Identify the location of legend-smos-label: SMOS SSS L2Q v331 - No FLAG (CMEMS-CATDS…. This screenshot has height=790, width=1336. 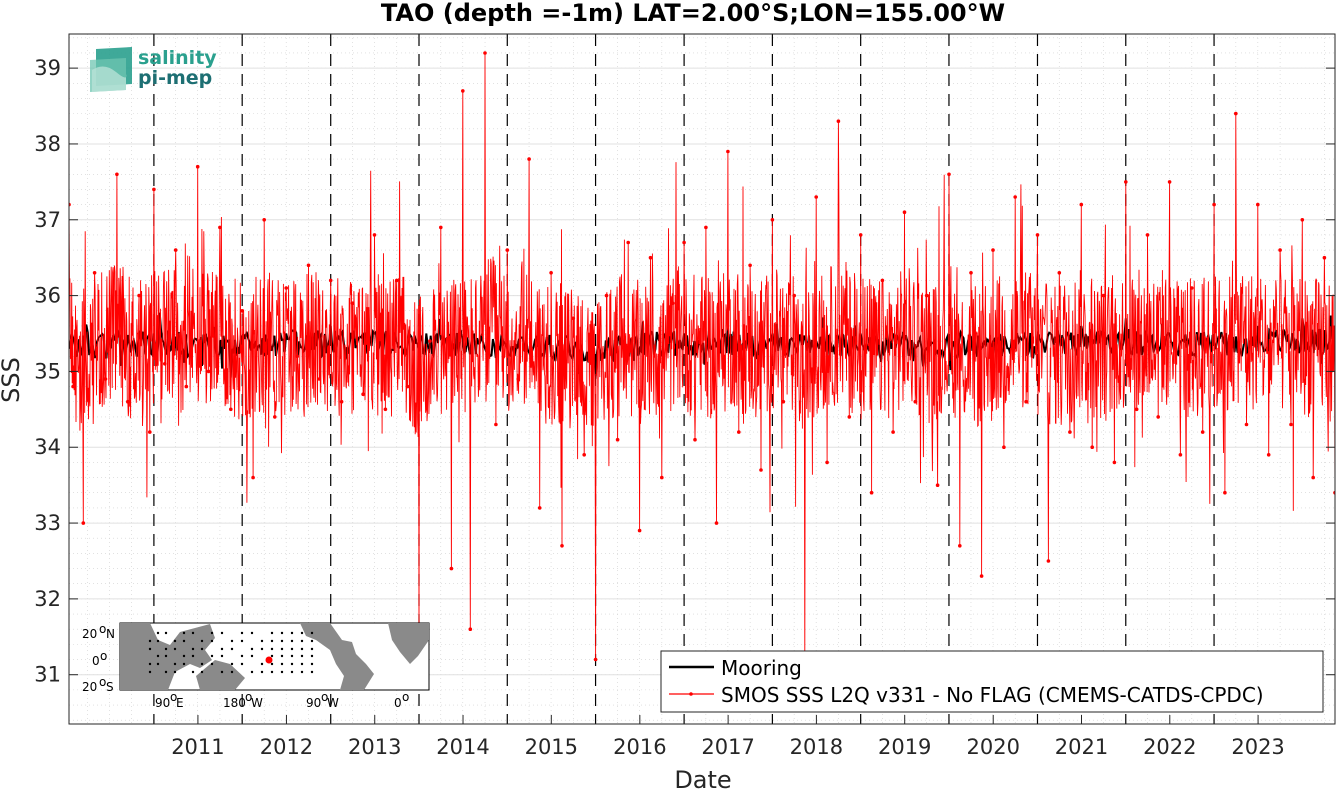
(992, 695).